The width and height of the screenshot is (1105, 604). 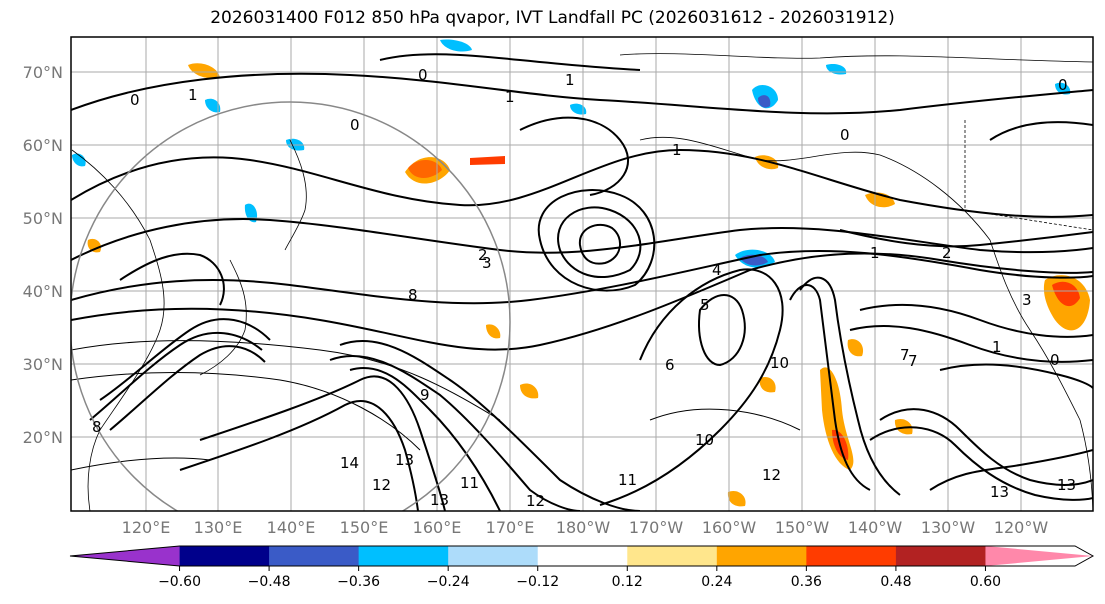 What do you see at coordinates (1021, 527) in the screenshot?
I see `lon-label: 120°W` at bounding box center [1021, 527].